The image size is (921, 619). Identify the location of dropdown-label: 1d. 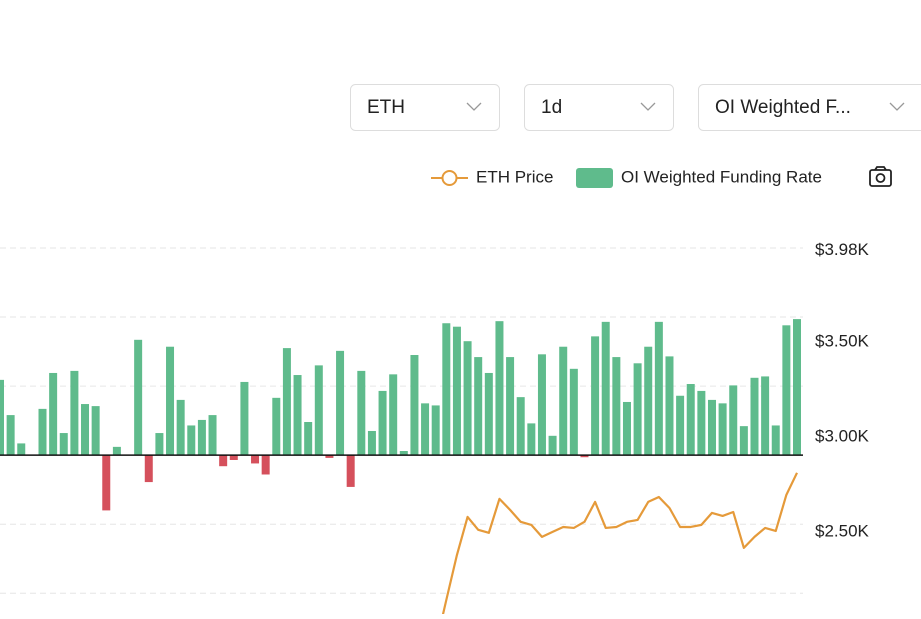
(551, 107).